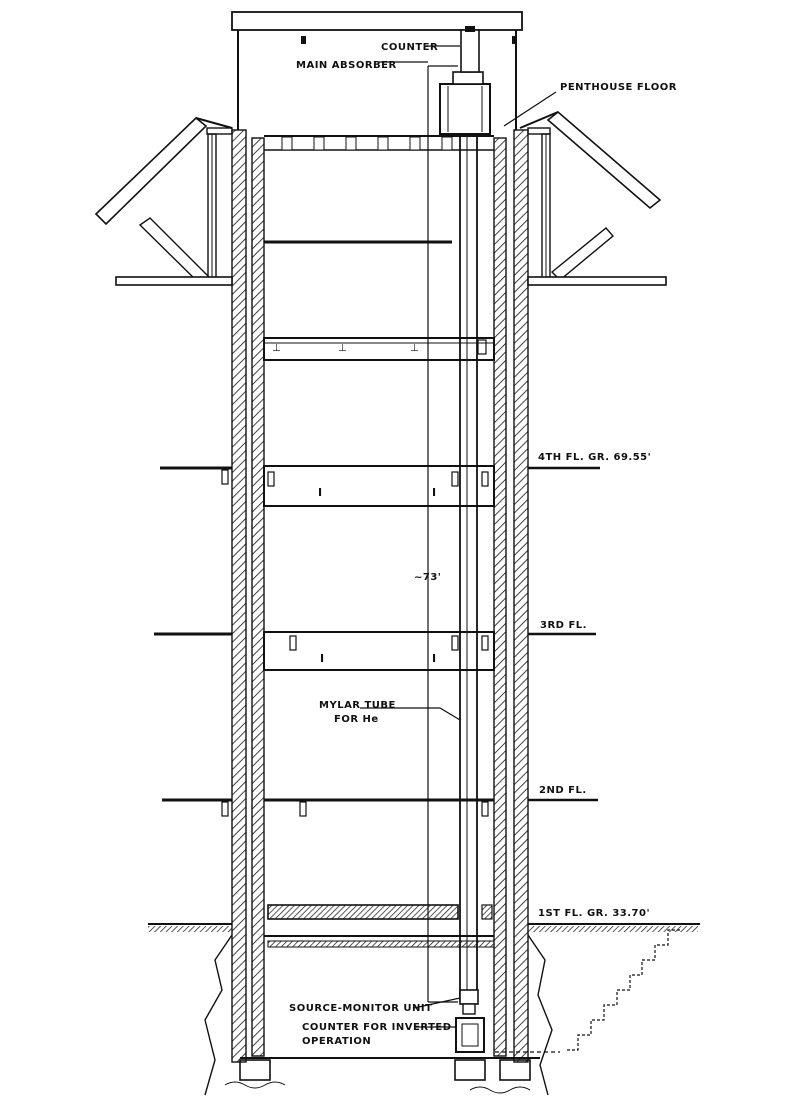  What do you see at coordinates (377, 1027) in the screenshot?
I see `counter-inverted-label-line1: COUNTER FOR INVERTED` at bounding box center [377, 1027].